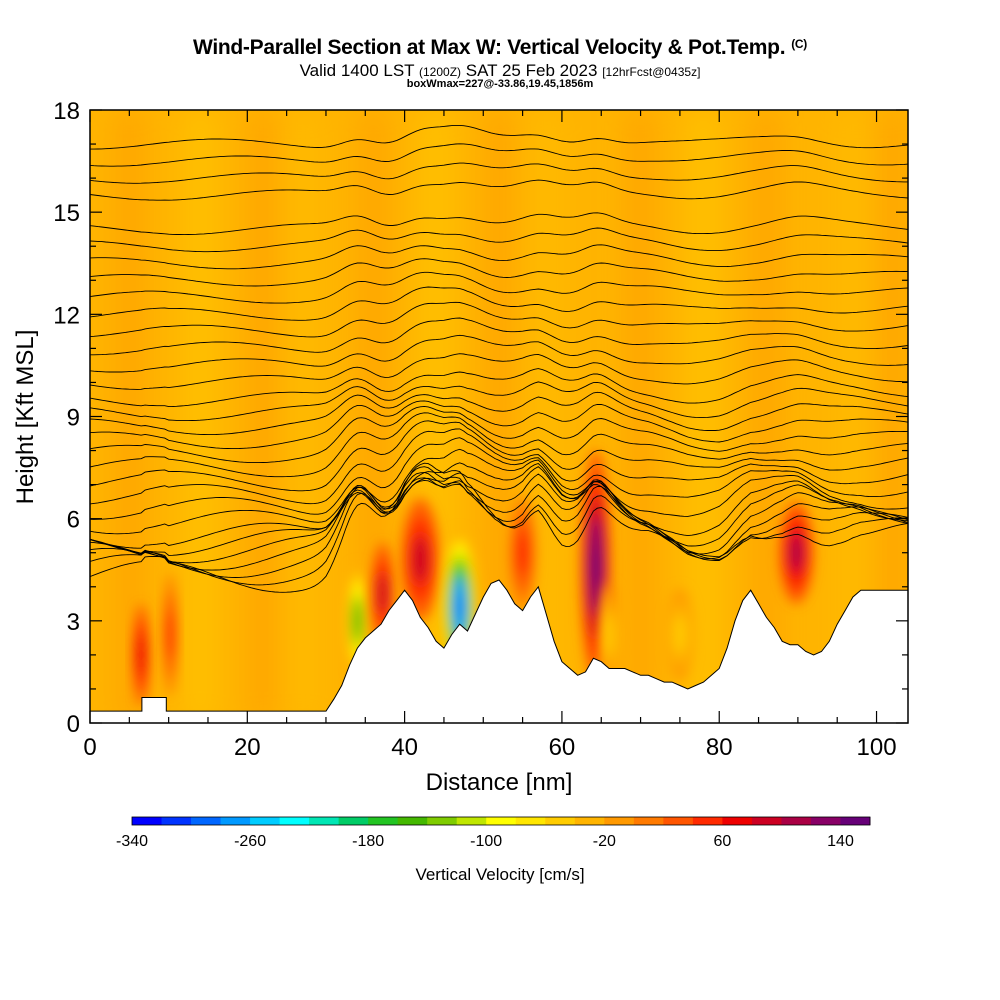 The image size is (1000, 1000). Describe the element at coordinates (89, 747) in the screenshot. I see `x-tick-label-0: 0` at that location.